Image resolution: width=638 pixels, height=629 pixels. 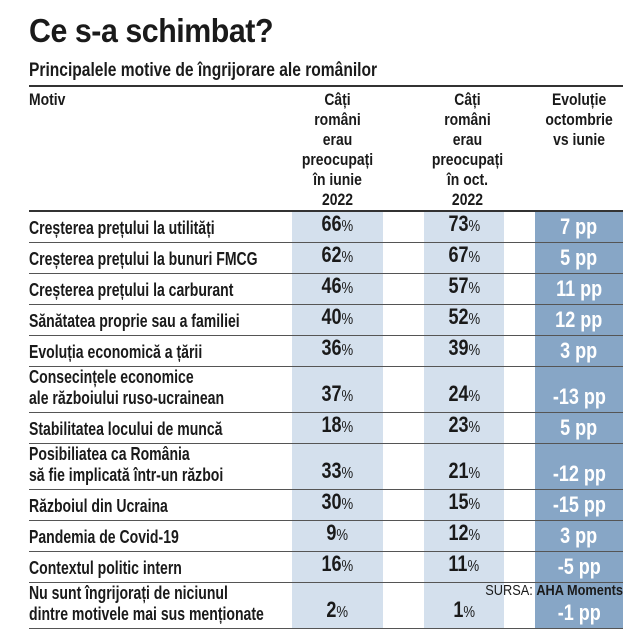 What do you see at coordinates (464, 505) in the screenshot?
I see `oct-value: 15%` at bounding box center [464, 505].